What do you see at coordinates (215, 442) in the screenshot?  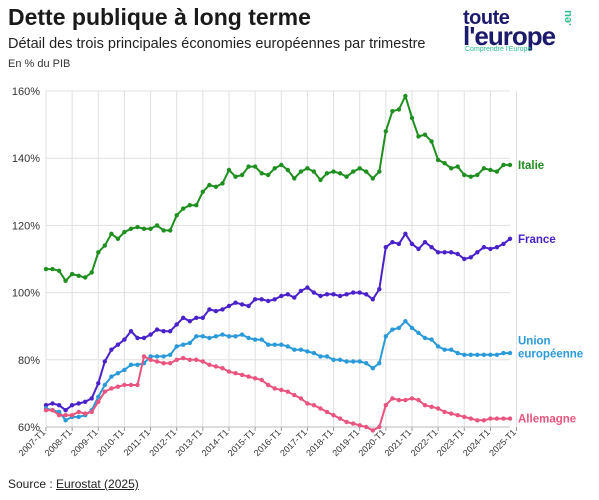 I see `x-tick-label: 2014-T1` at bounding box center [215, 442].